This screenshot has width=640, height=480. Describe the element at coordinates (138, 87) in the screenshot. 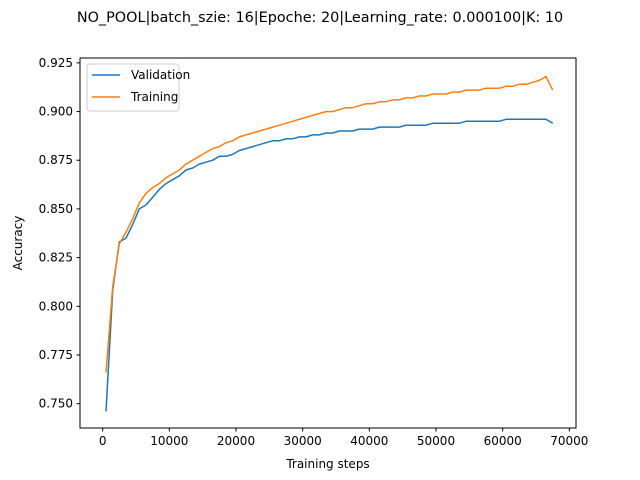

I see `legend: Validation Training` at that location.